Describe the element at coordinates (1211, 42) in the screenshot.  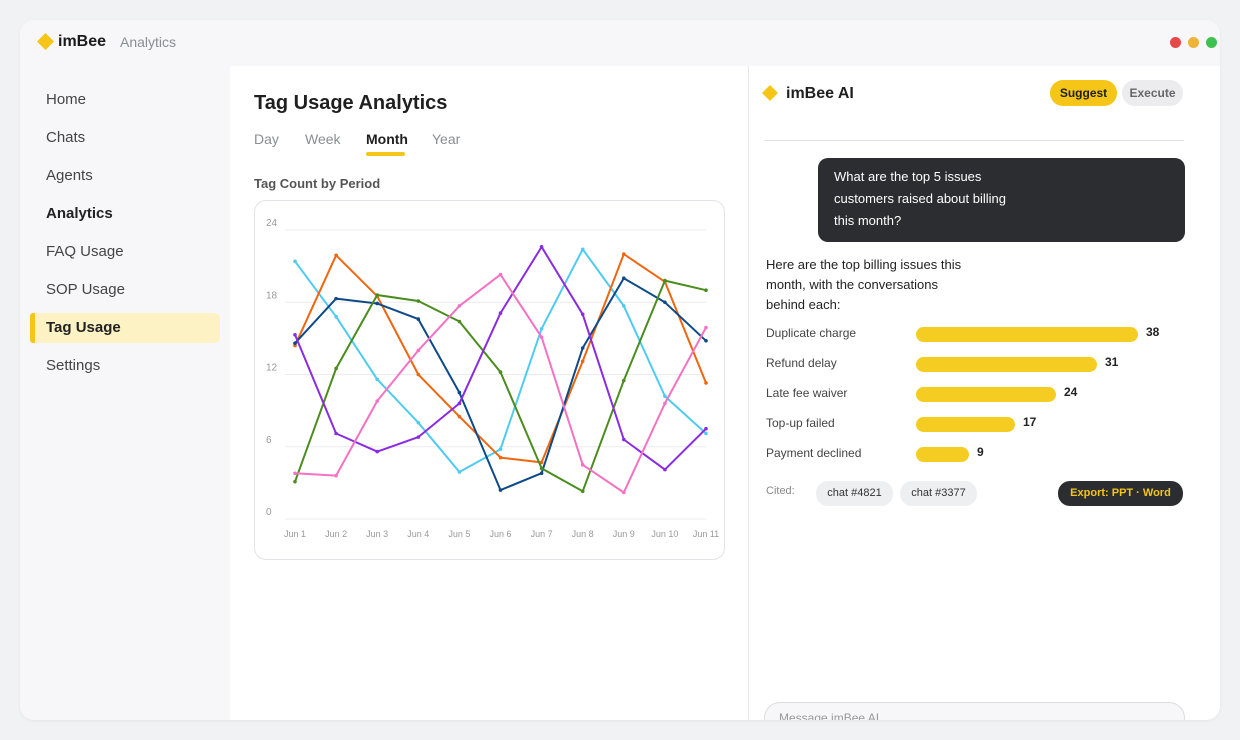
I see `maximize-window-button` at that location.